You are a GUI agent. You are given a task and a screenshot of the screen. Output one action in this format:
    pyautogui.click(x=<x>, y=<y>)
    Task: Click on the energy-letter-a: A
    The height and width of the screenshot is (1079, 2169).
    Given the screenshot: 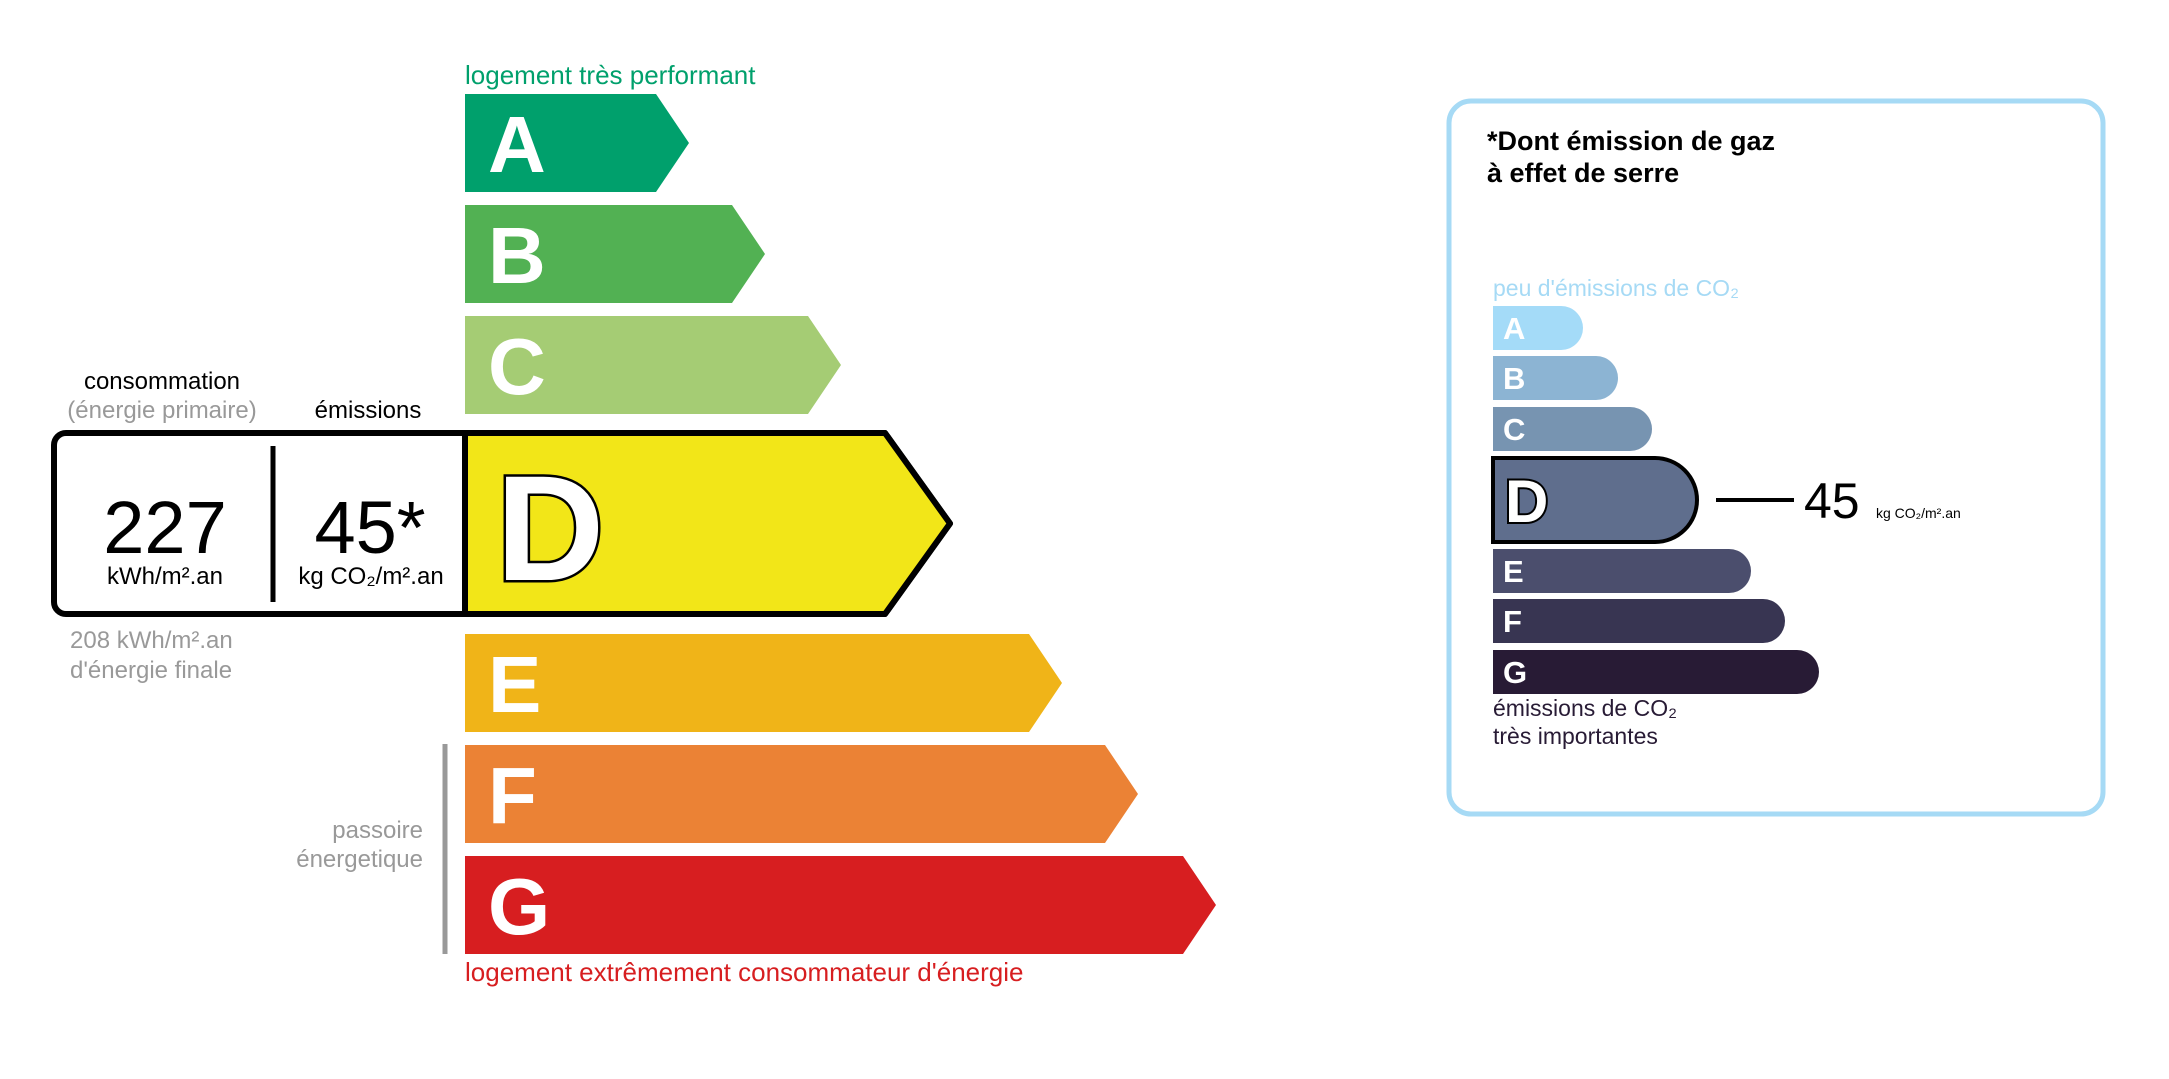 What is the action you would take?
    pyautogui.click(x=517, y=144)
    